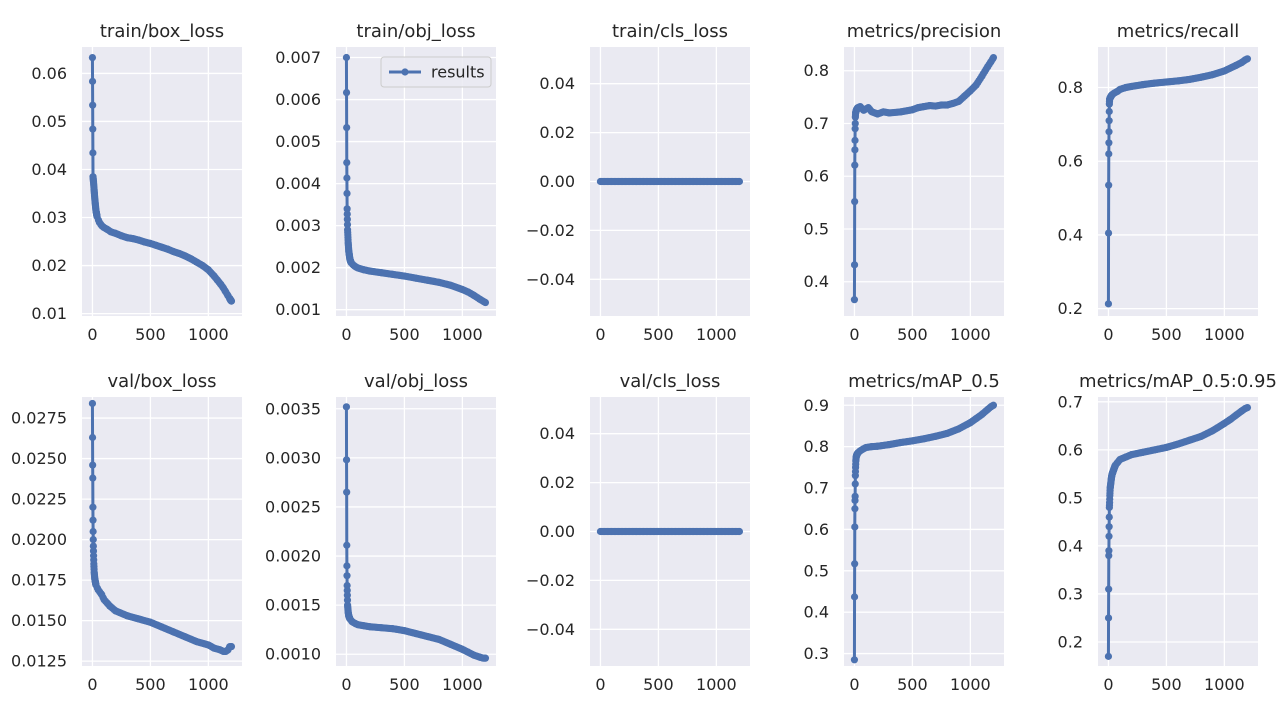  I want to click on legend-marker, so click(405, 72).